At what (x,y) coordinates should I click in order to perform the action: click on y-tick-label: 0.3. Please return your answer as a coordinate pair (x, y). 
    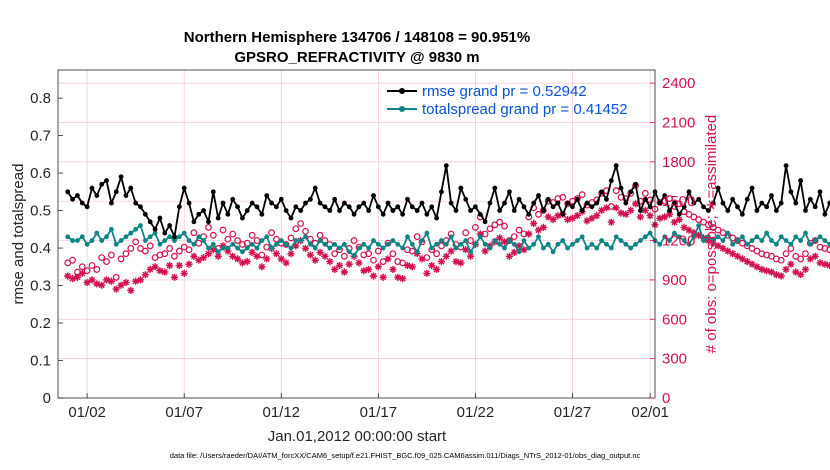
    Looking at the image, I should click on (40, 286).